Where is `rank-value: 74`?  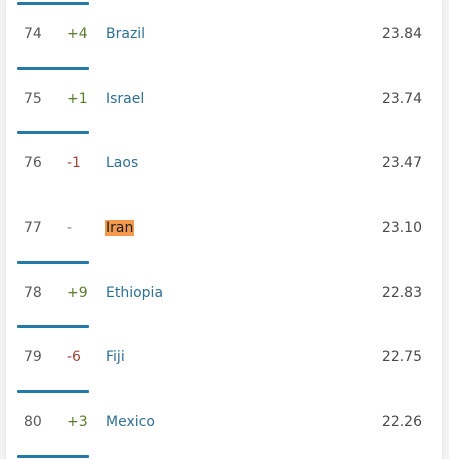 rank-value: 74 is located at coordinates (33, 34).